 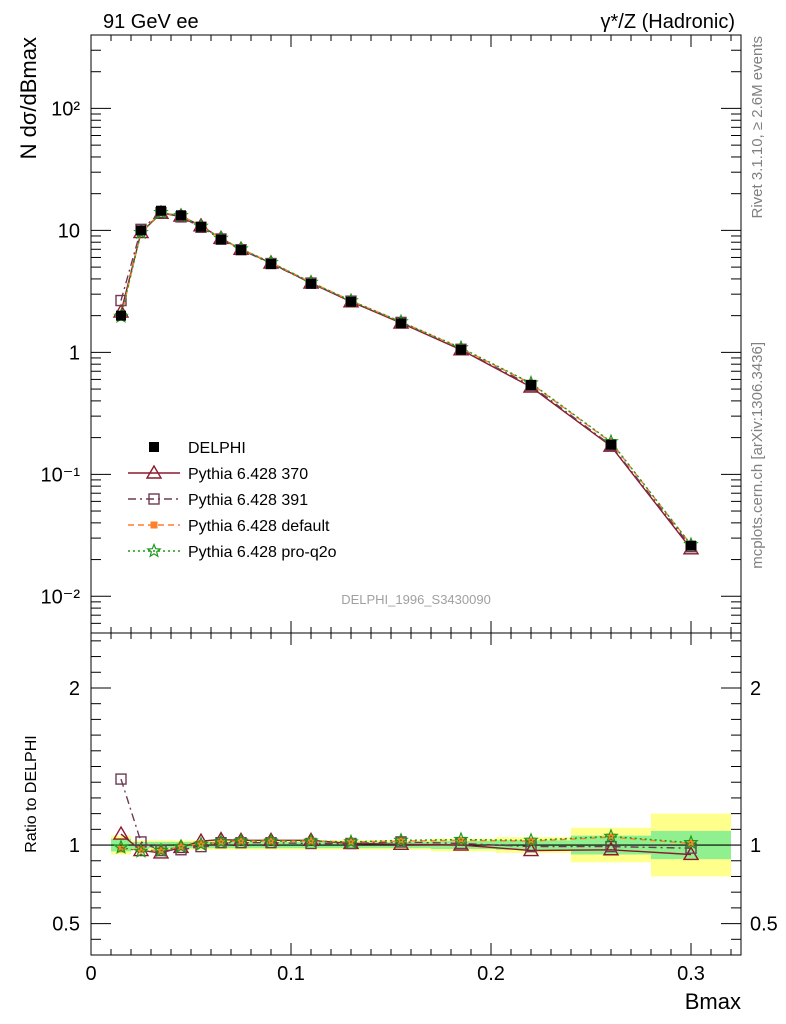 I want to click on ratio-series-line-q2o, so click(x=406, y=844).